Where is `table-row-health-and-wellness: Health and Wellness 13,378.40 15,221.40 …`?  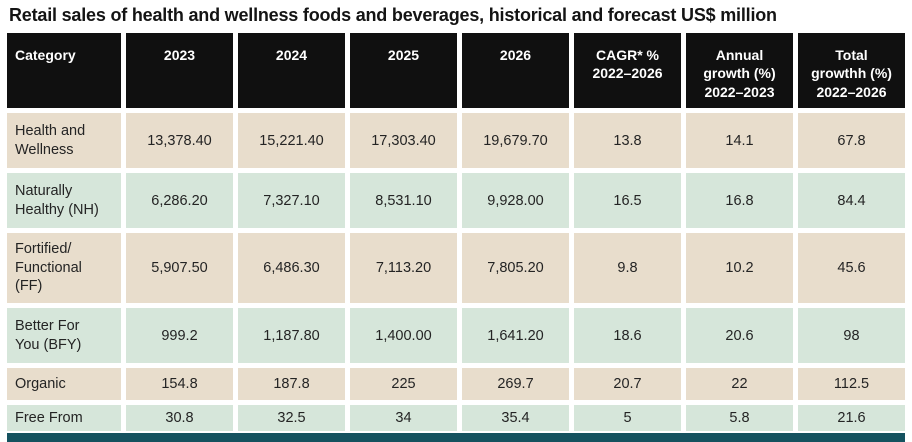 table-row-health-and-wellness: Health and Wellness 13,378.40 15,221.40 … is located at coordinates (456, 140).